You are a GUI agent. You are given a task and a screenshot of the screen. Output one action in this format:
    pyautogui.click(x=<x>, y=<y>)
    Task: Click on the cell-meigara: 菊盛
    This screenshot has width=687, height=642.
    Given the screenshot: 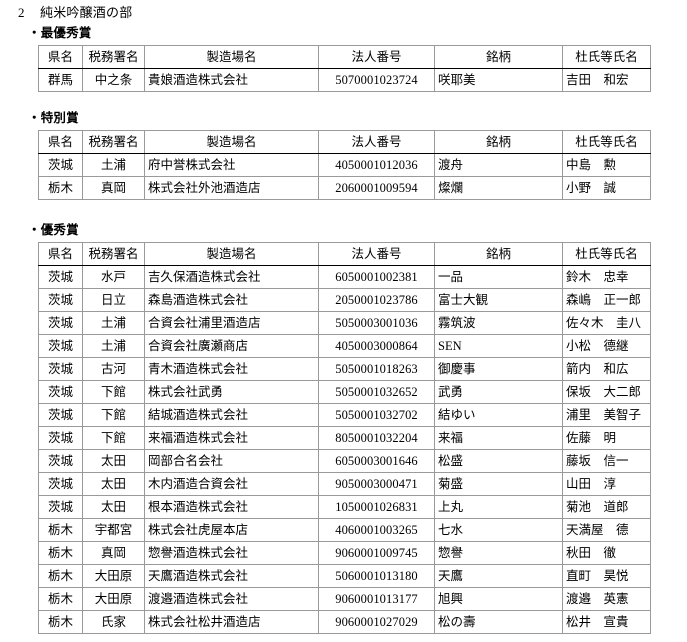 What is the action you would take?
    pyautogui.click(x=498, y=484)
    